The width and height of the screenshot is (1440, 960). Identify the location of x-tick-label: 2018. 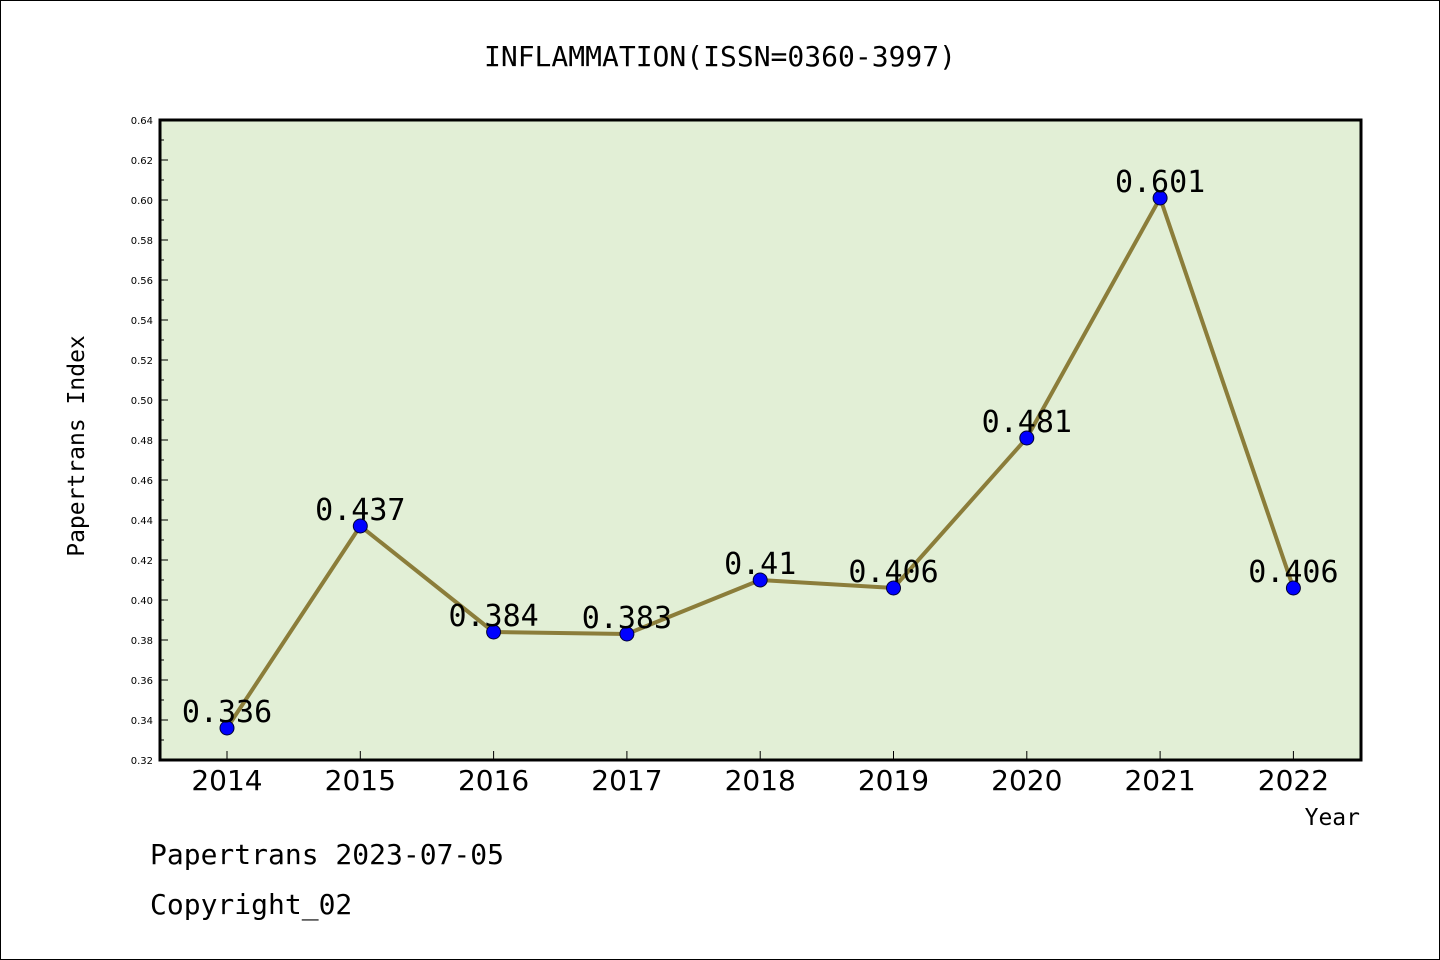
(760, 780).